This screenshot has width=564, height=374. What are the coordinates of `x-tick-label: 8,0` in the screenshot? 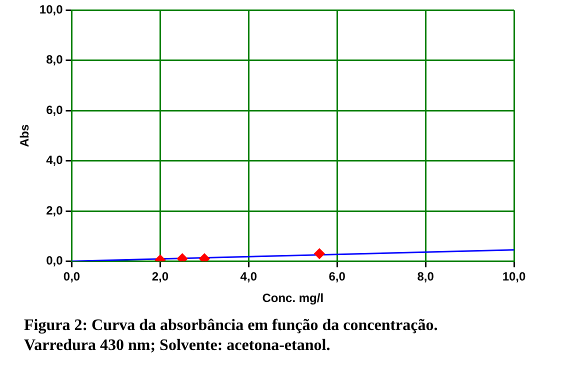 It's located at (425, 277).